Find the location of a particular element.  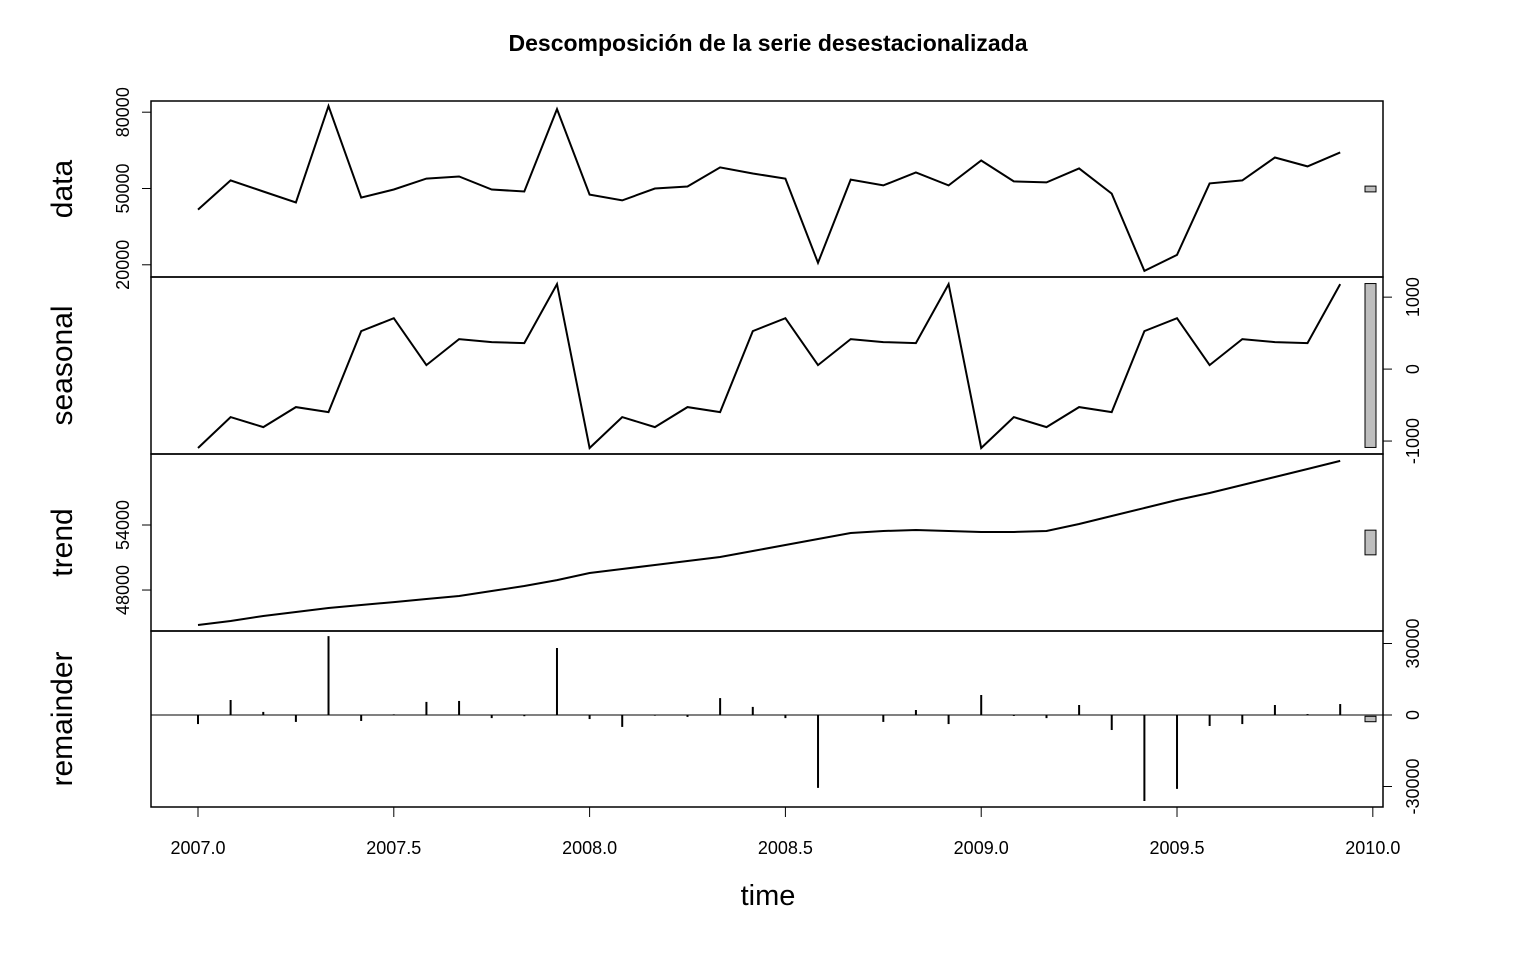

panel-label: data is located at coordinates (62, 188).